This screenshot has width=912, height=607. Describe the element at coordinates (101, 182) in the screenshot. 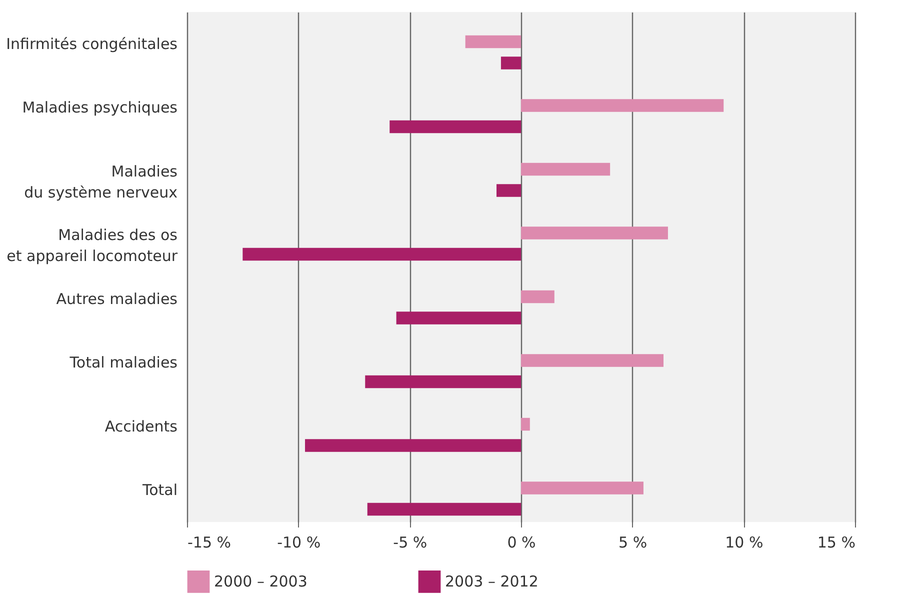

I see `y-tick-label: Maladies du système nerveux` at that location.